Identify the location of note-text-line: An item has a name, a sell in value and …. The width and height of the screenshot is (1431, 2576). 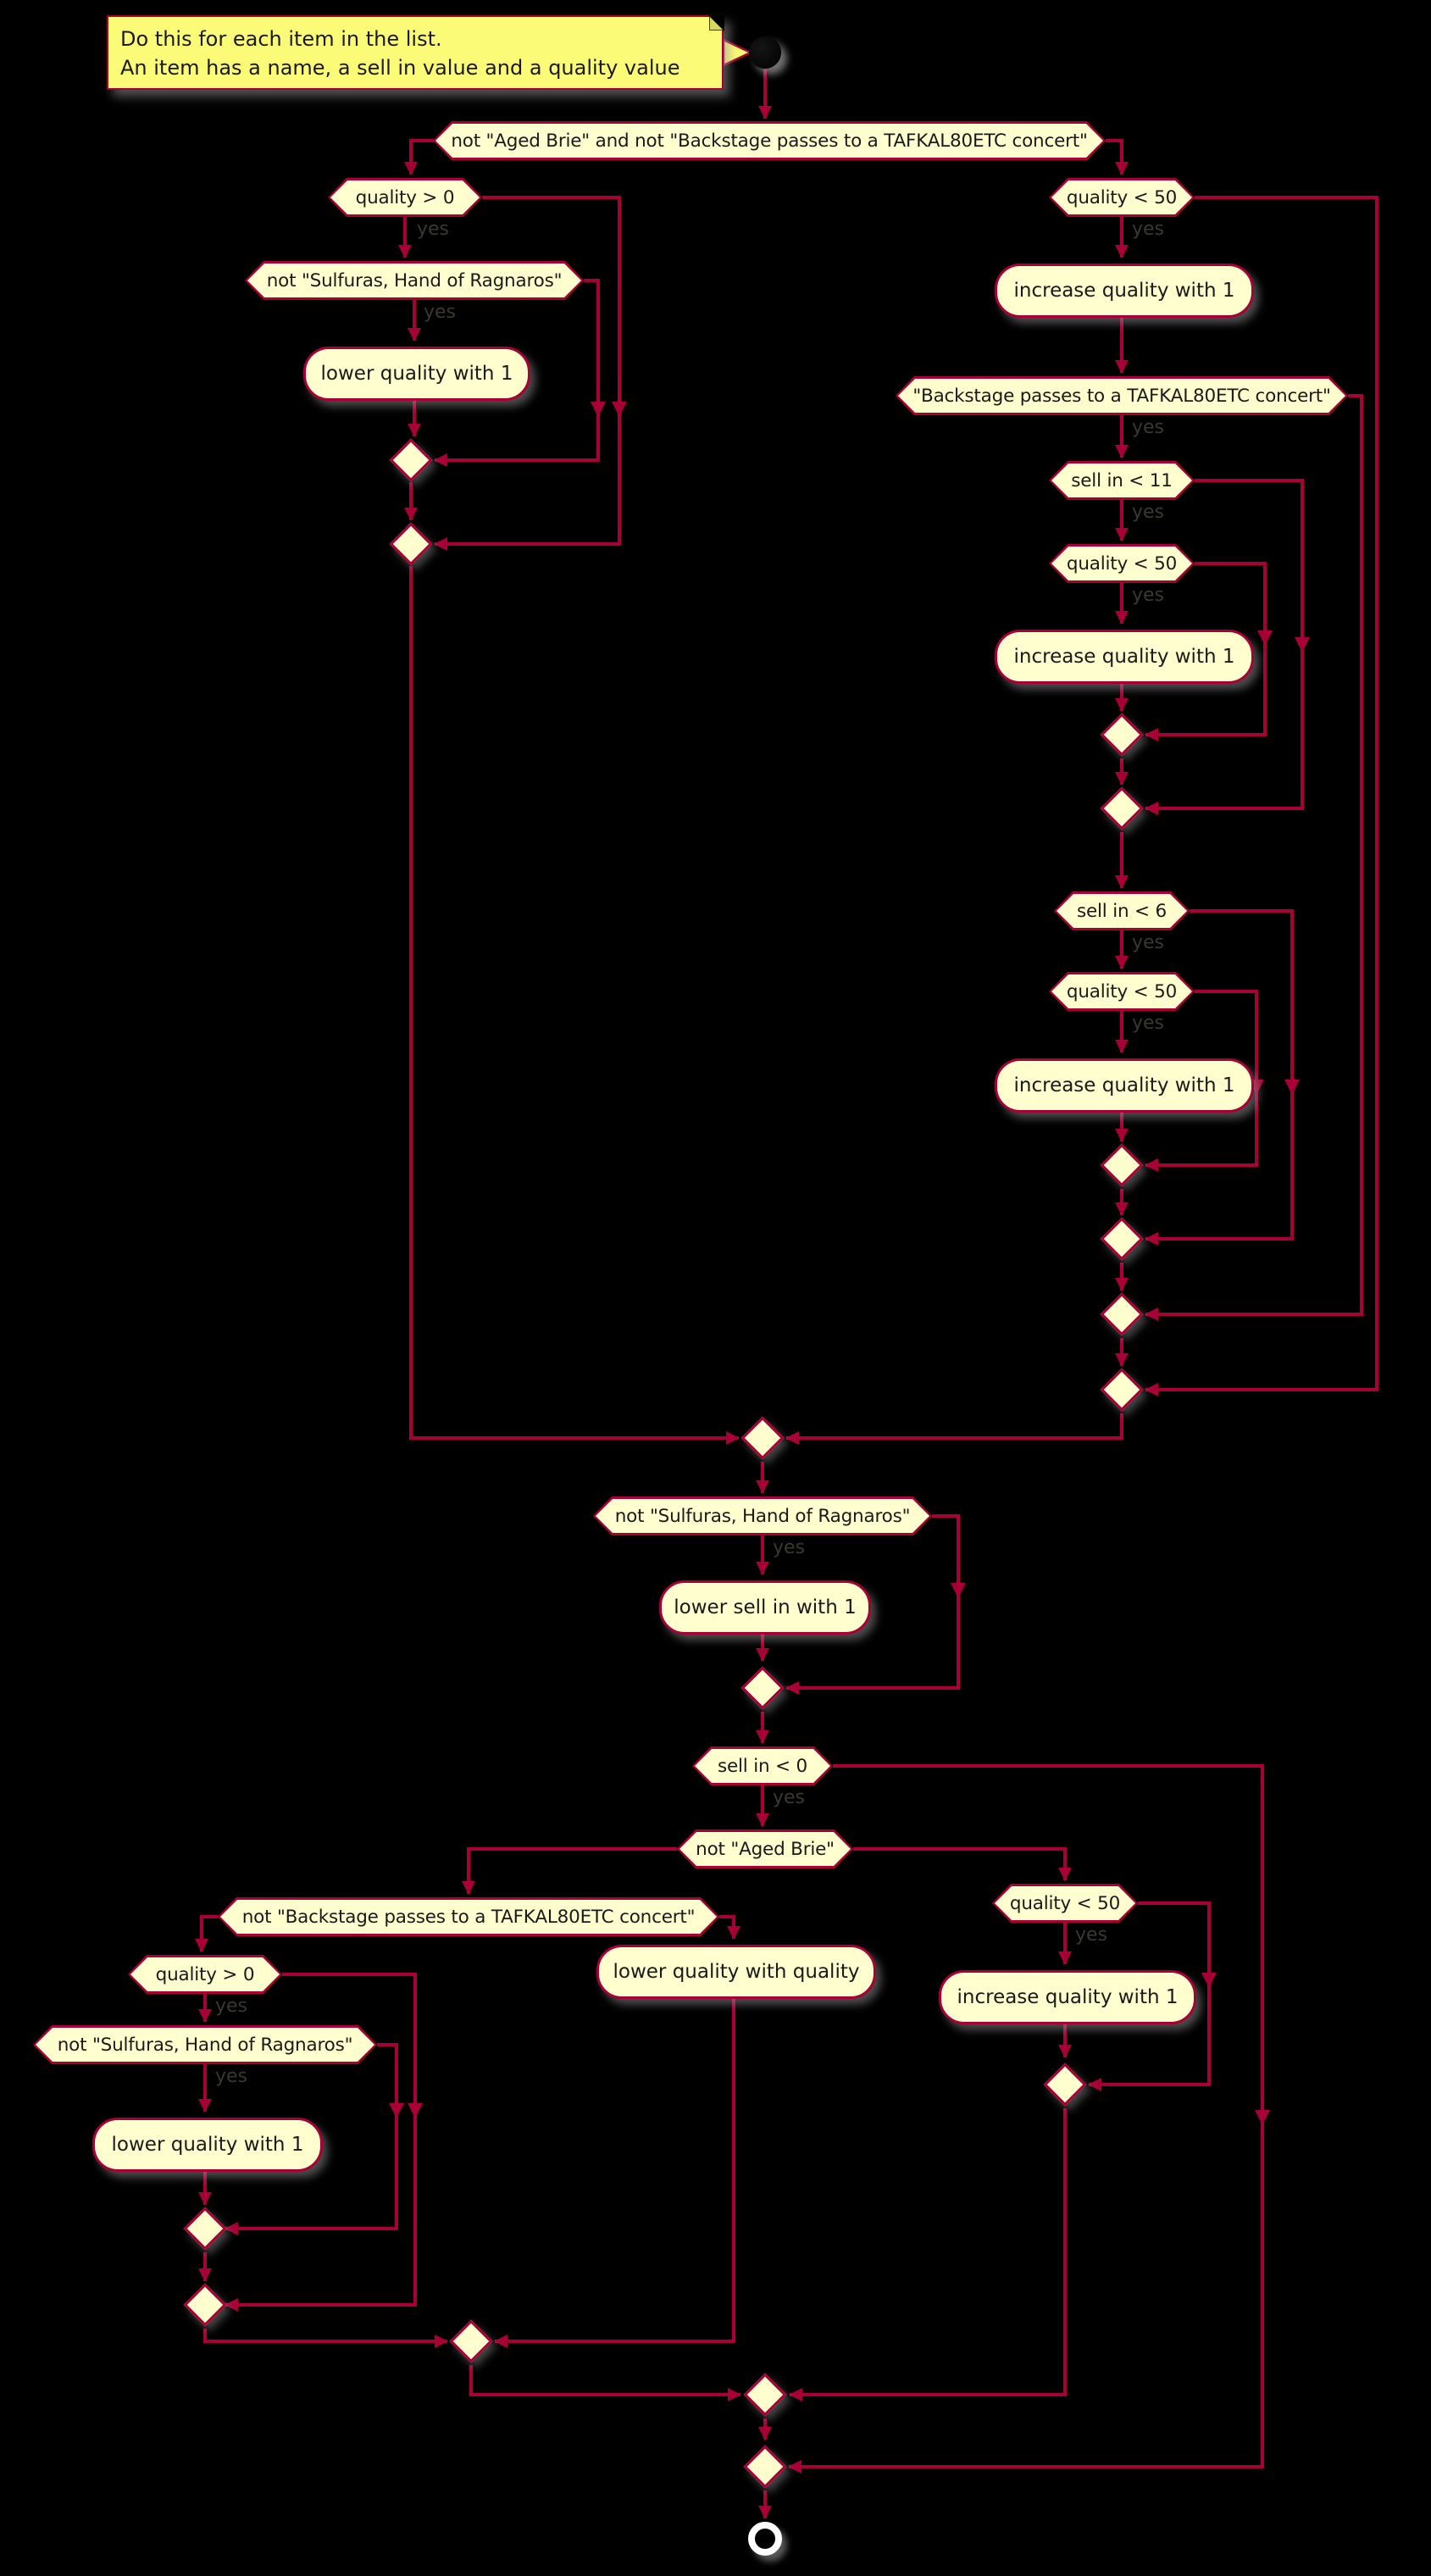
(400, 67).